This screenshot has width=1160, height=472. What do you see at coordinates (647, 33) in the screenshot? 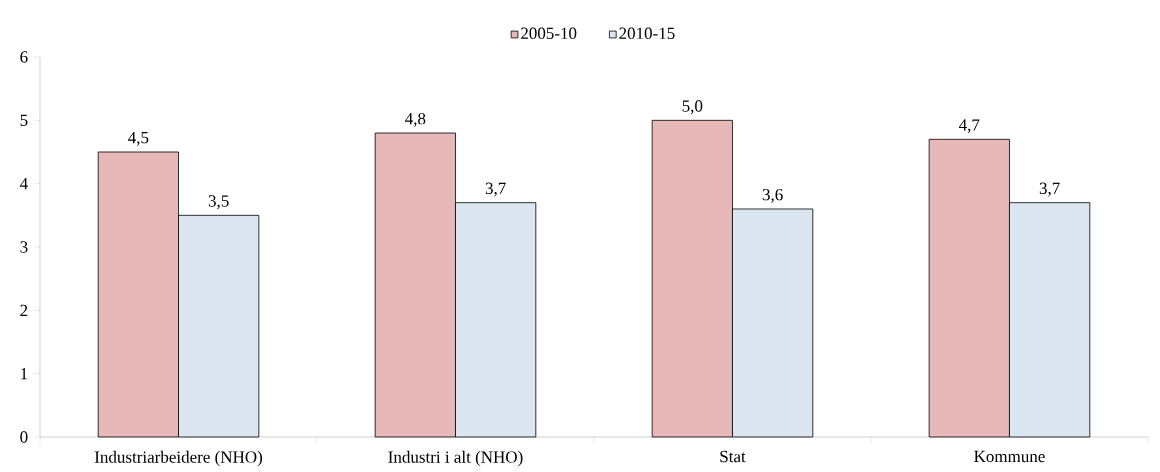
I see `legend-label: 2010-15` at bounding box center [647, 33].